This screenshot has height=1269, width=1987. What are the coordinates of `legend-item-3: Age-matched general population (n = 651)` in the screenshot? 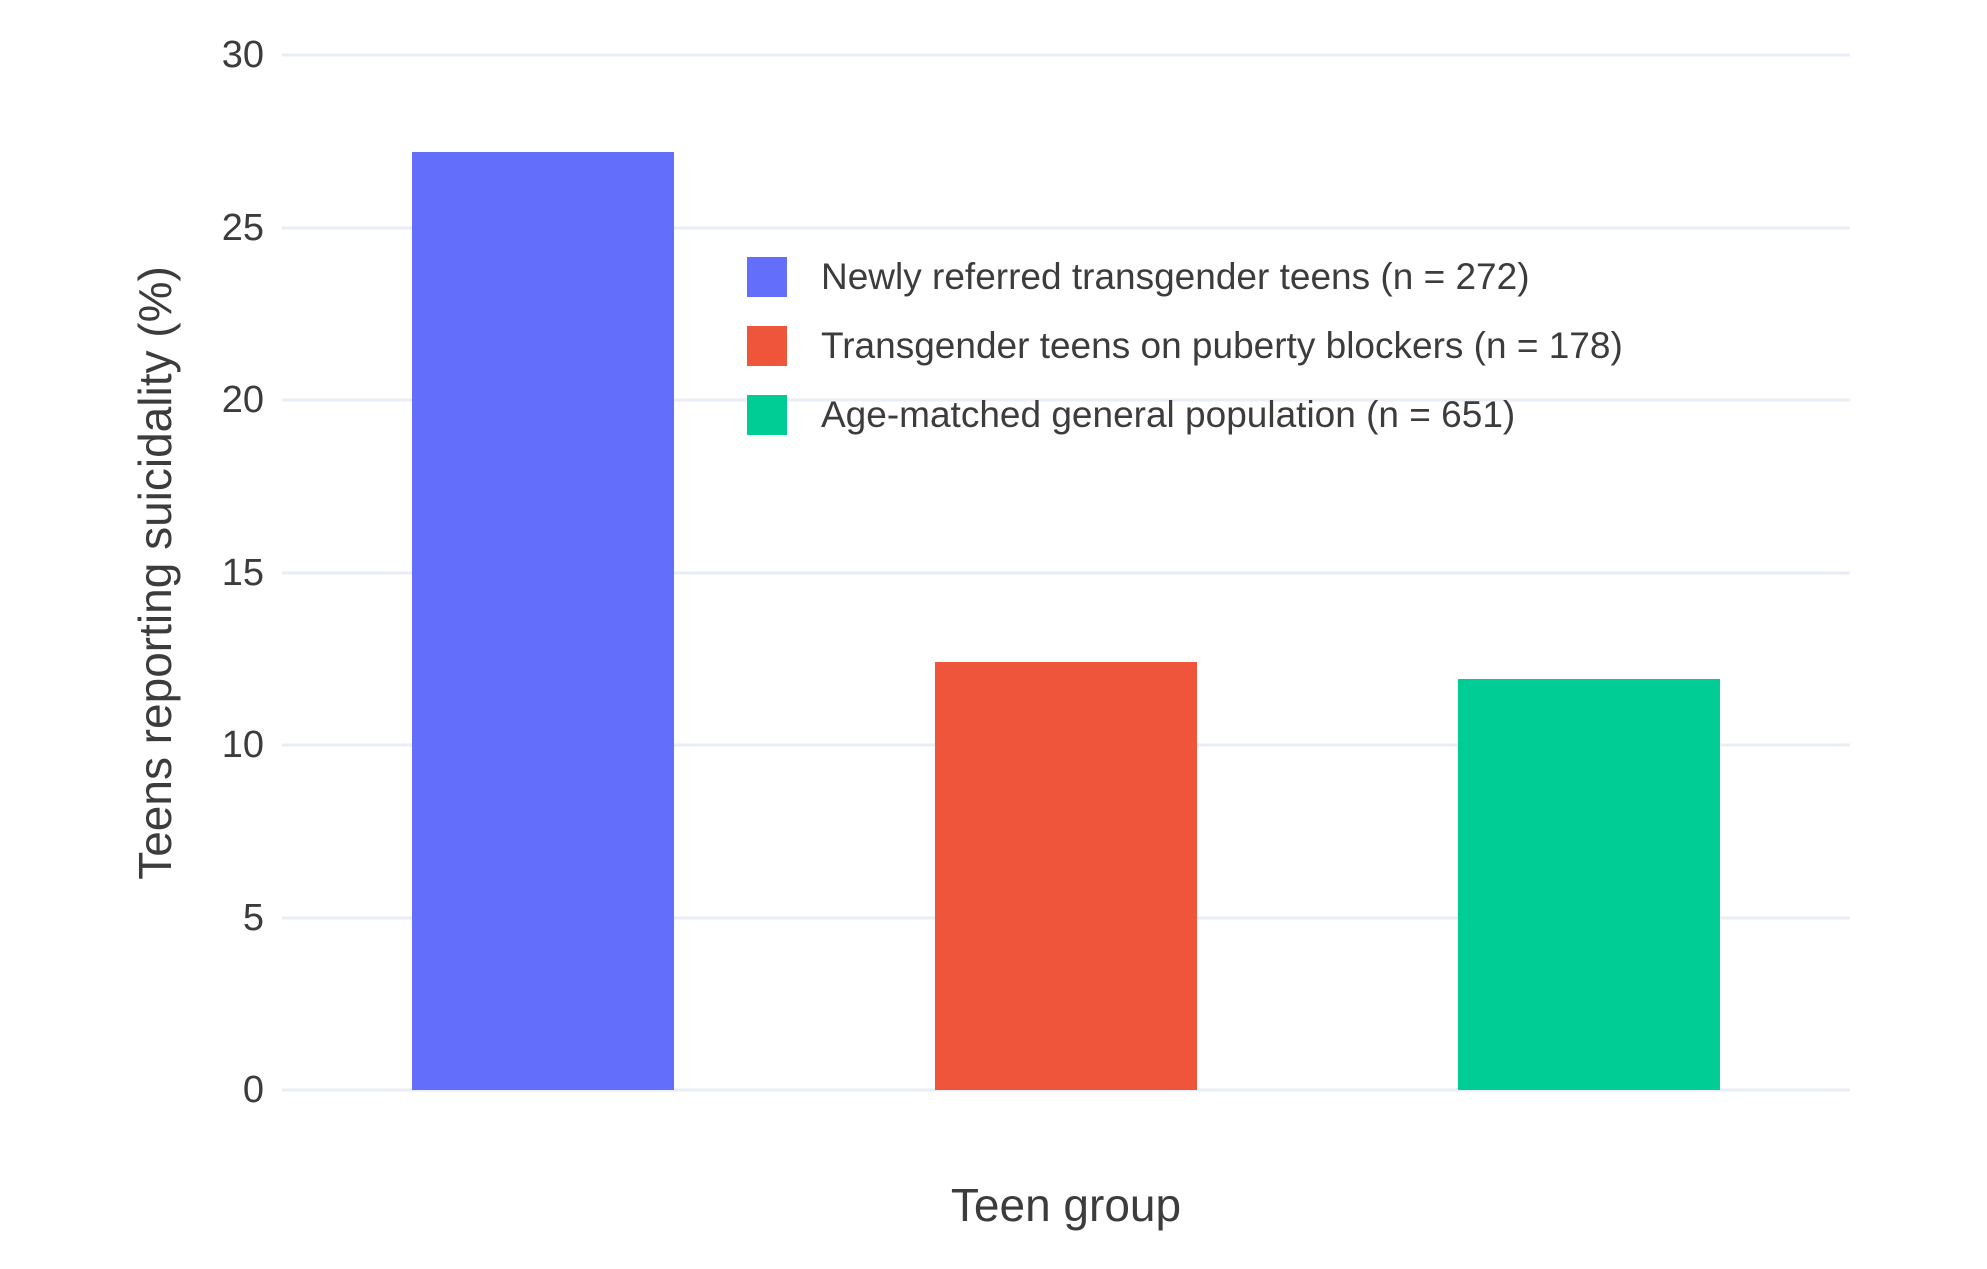 It's located at (1185, 415).